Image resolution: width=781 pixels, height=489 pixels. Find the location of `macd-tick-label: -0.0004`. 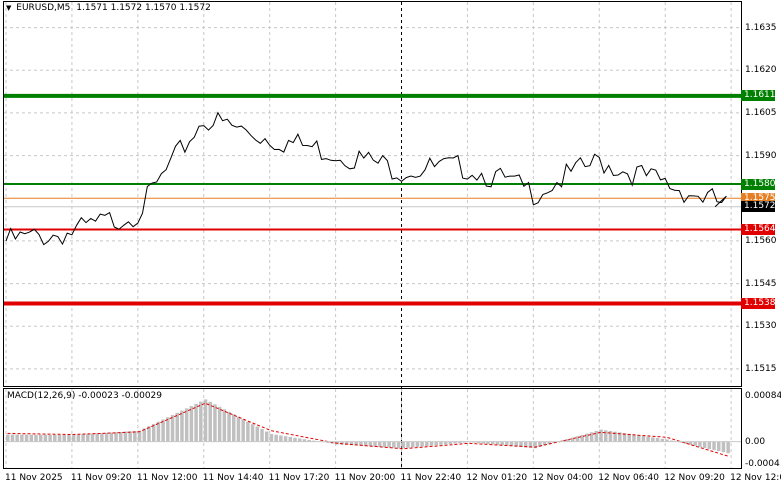

macd-tick-label: -0.0004 is located at coordinates (762, 463).